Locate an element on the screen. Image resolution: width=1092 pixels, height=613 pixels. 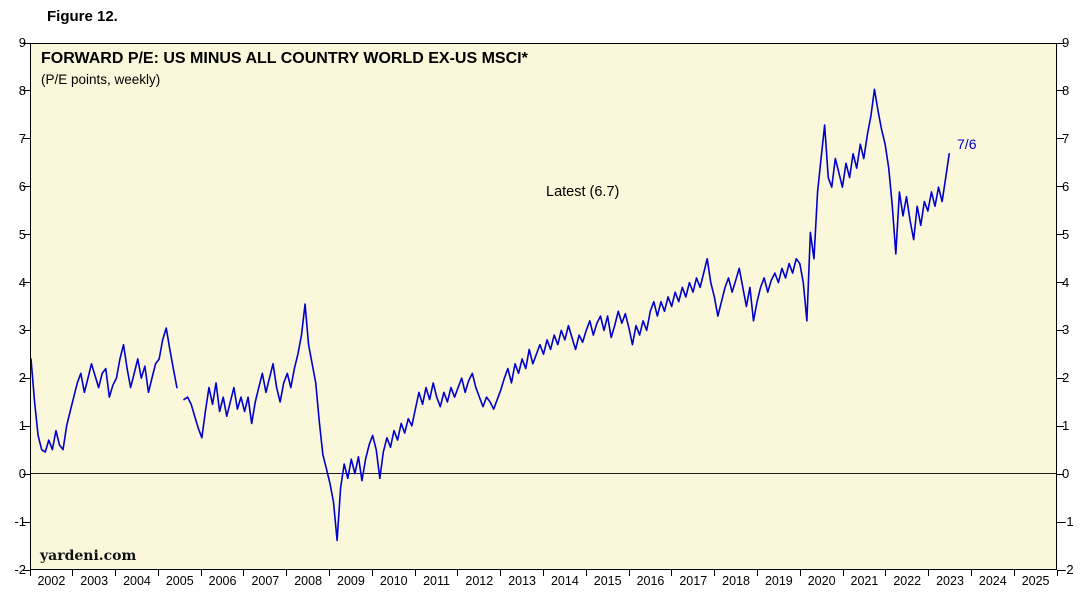
x-axis-label: 2011 is located at coordinates (436, 581).